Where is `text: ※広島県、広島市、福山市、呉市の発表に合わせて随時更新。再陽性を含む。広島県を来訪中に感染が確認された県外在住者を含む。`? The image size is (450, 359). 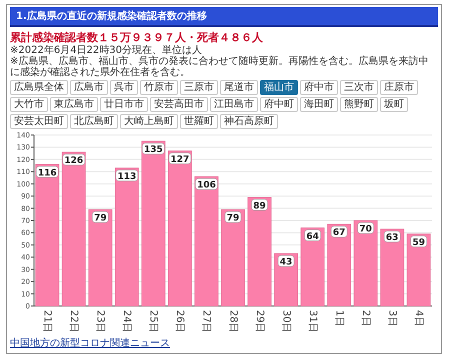
text: ※広島県、広島市、福山市、呉市の発表に合わせて随時更新。再陽性を含む。広島県を来訪中に感染が確認された県外在住者を含む。 is located at coordinates (220, 67).